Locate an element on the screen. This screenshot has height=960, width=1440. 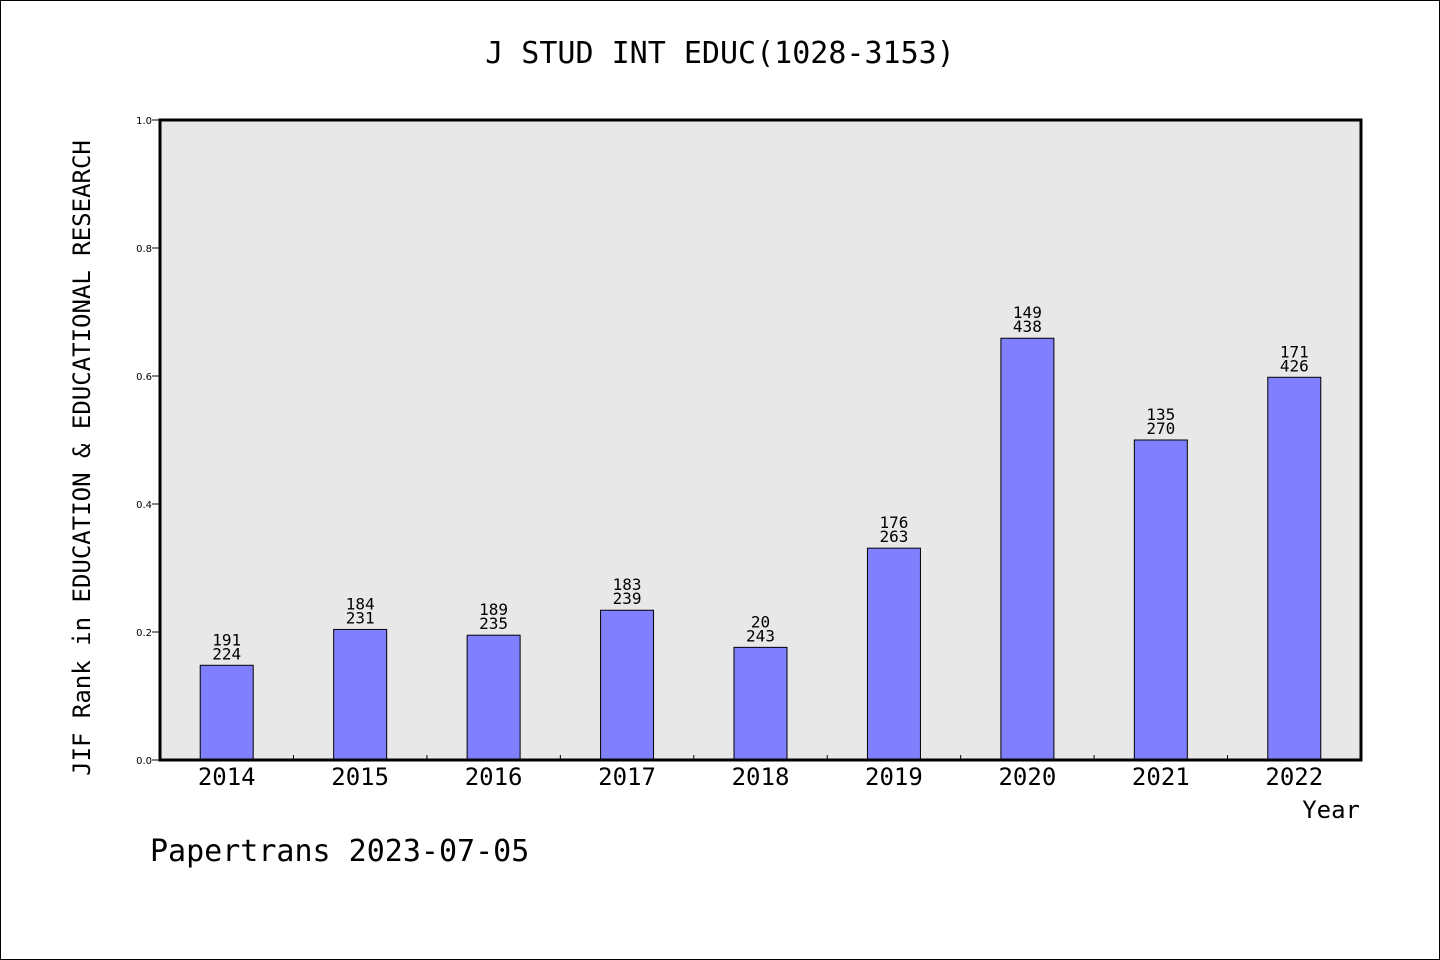
bar-label-rank: 191 is located at coordinates (226, 639).